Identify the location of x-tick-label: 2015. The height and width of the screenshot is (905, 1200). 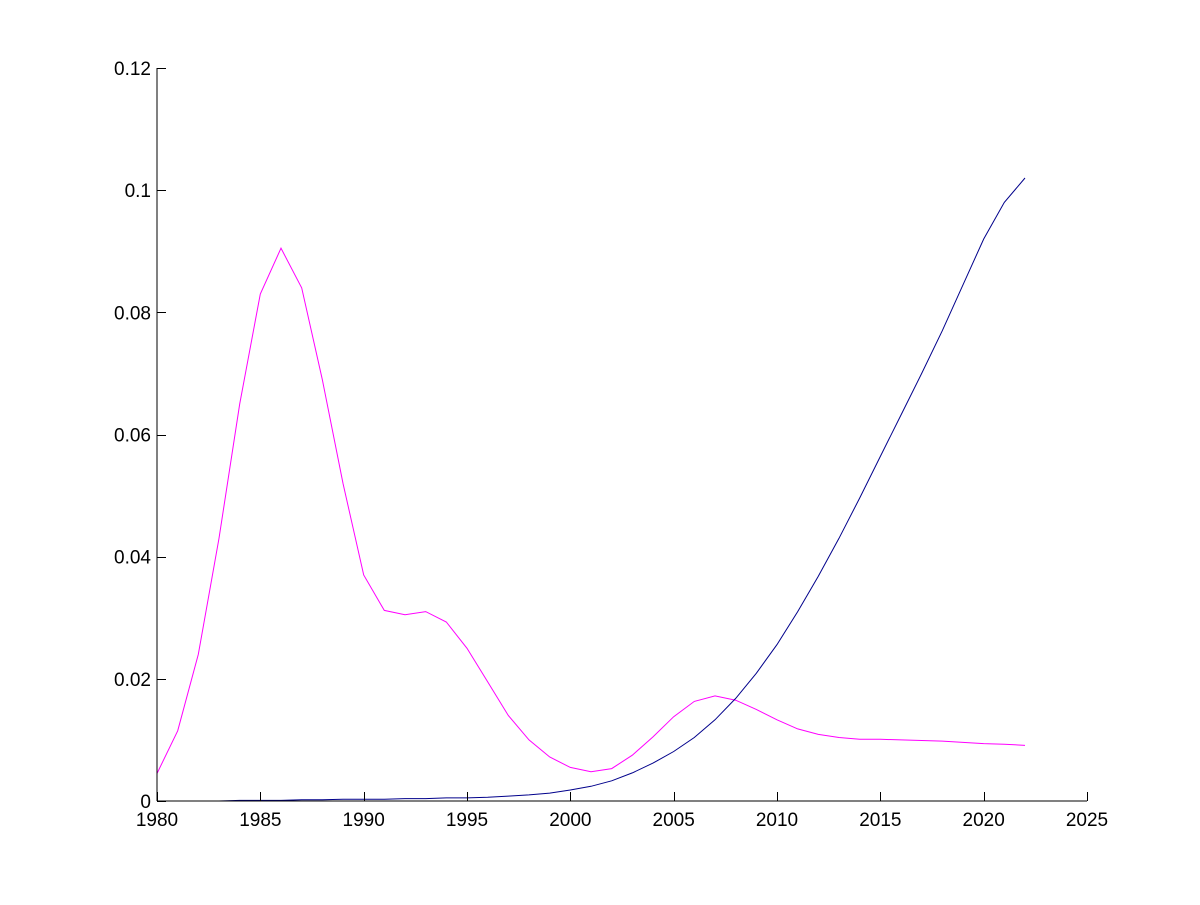
(880, 820).